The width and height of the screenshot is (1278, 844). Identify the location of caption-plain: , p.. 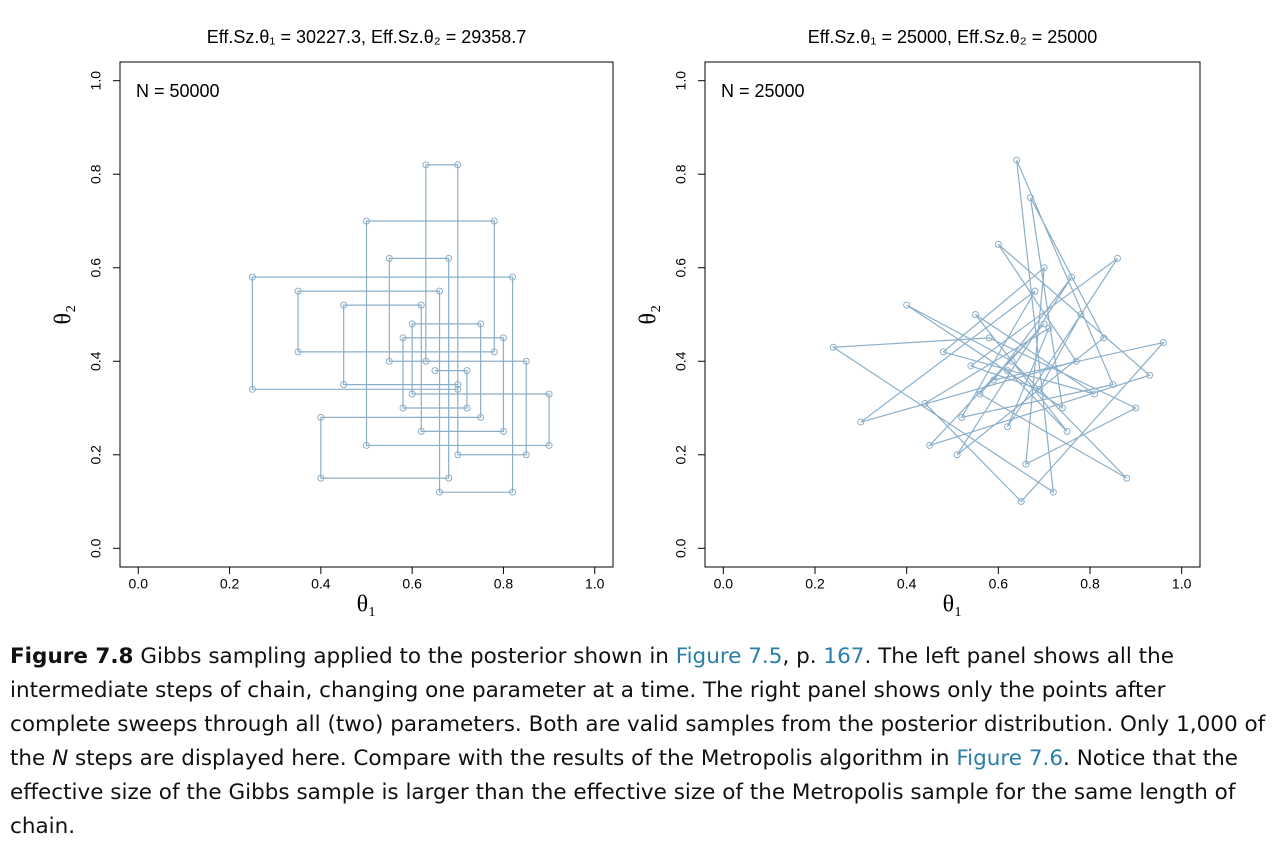
(803, 656).